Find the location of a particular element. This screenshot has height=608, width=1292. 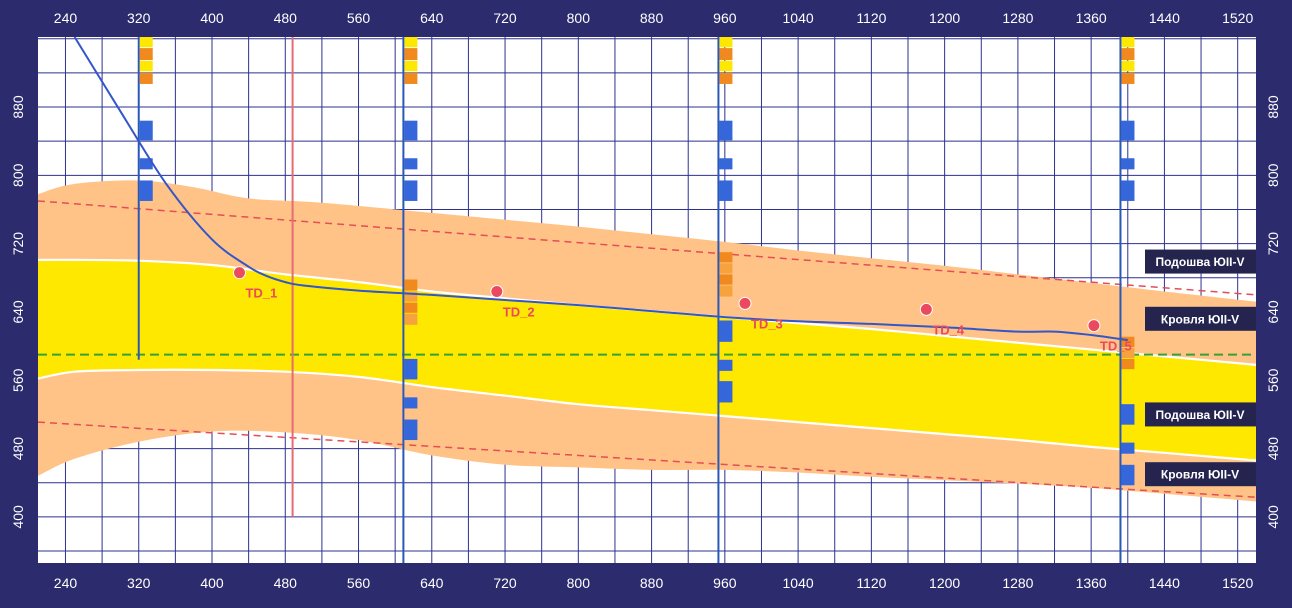

x-tick-label-bottom: 800 is located at coordinates (579, 583).